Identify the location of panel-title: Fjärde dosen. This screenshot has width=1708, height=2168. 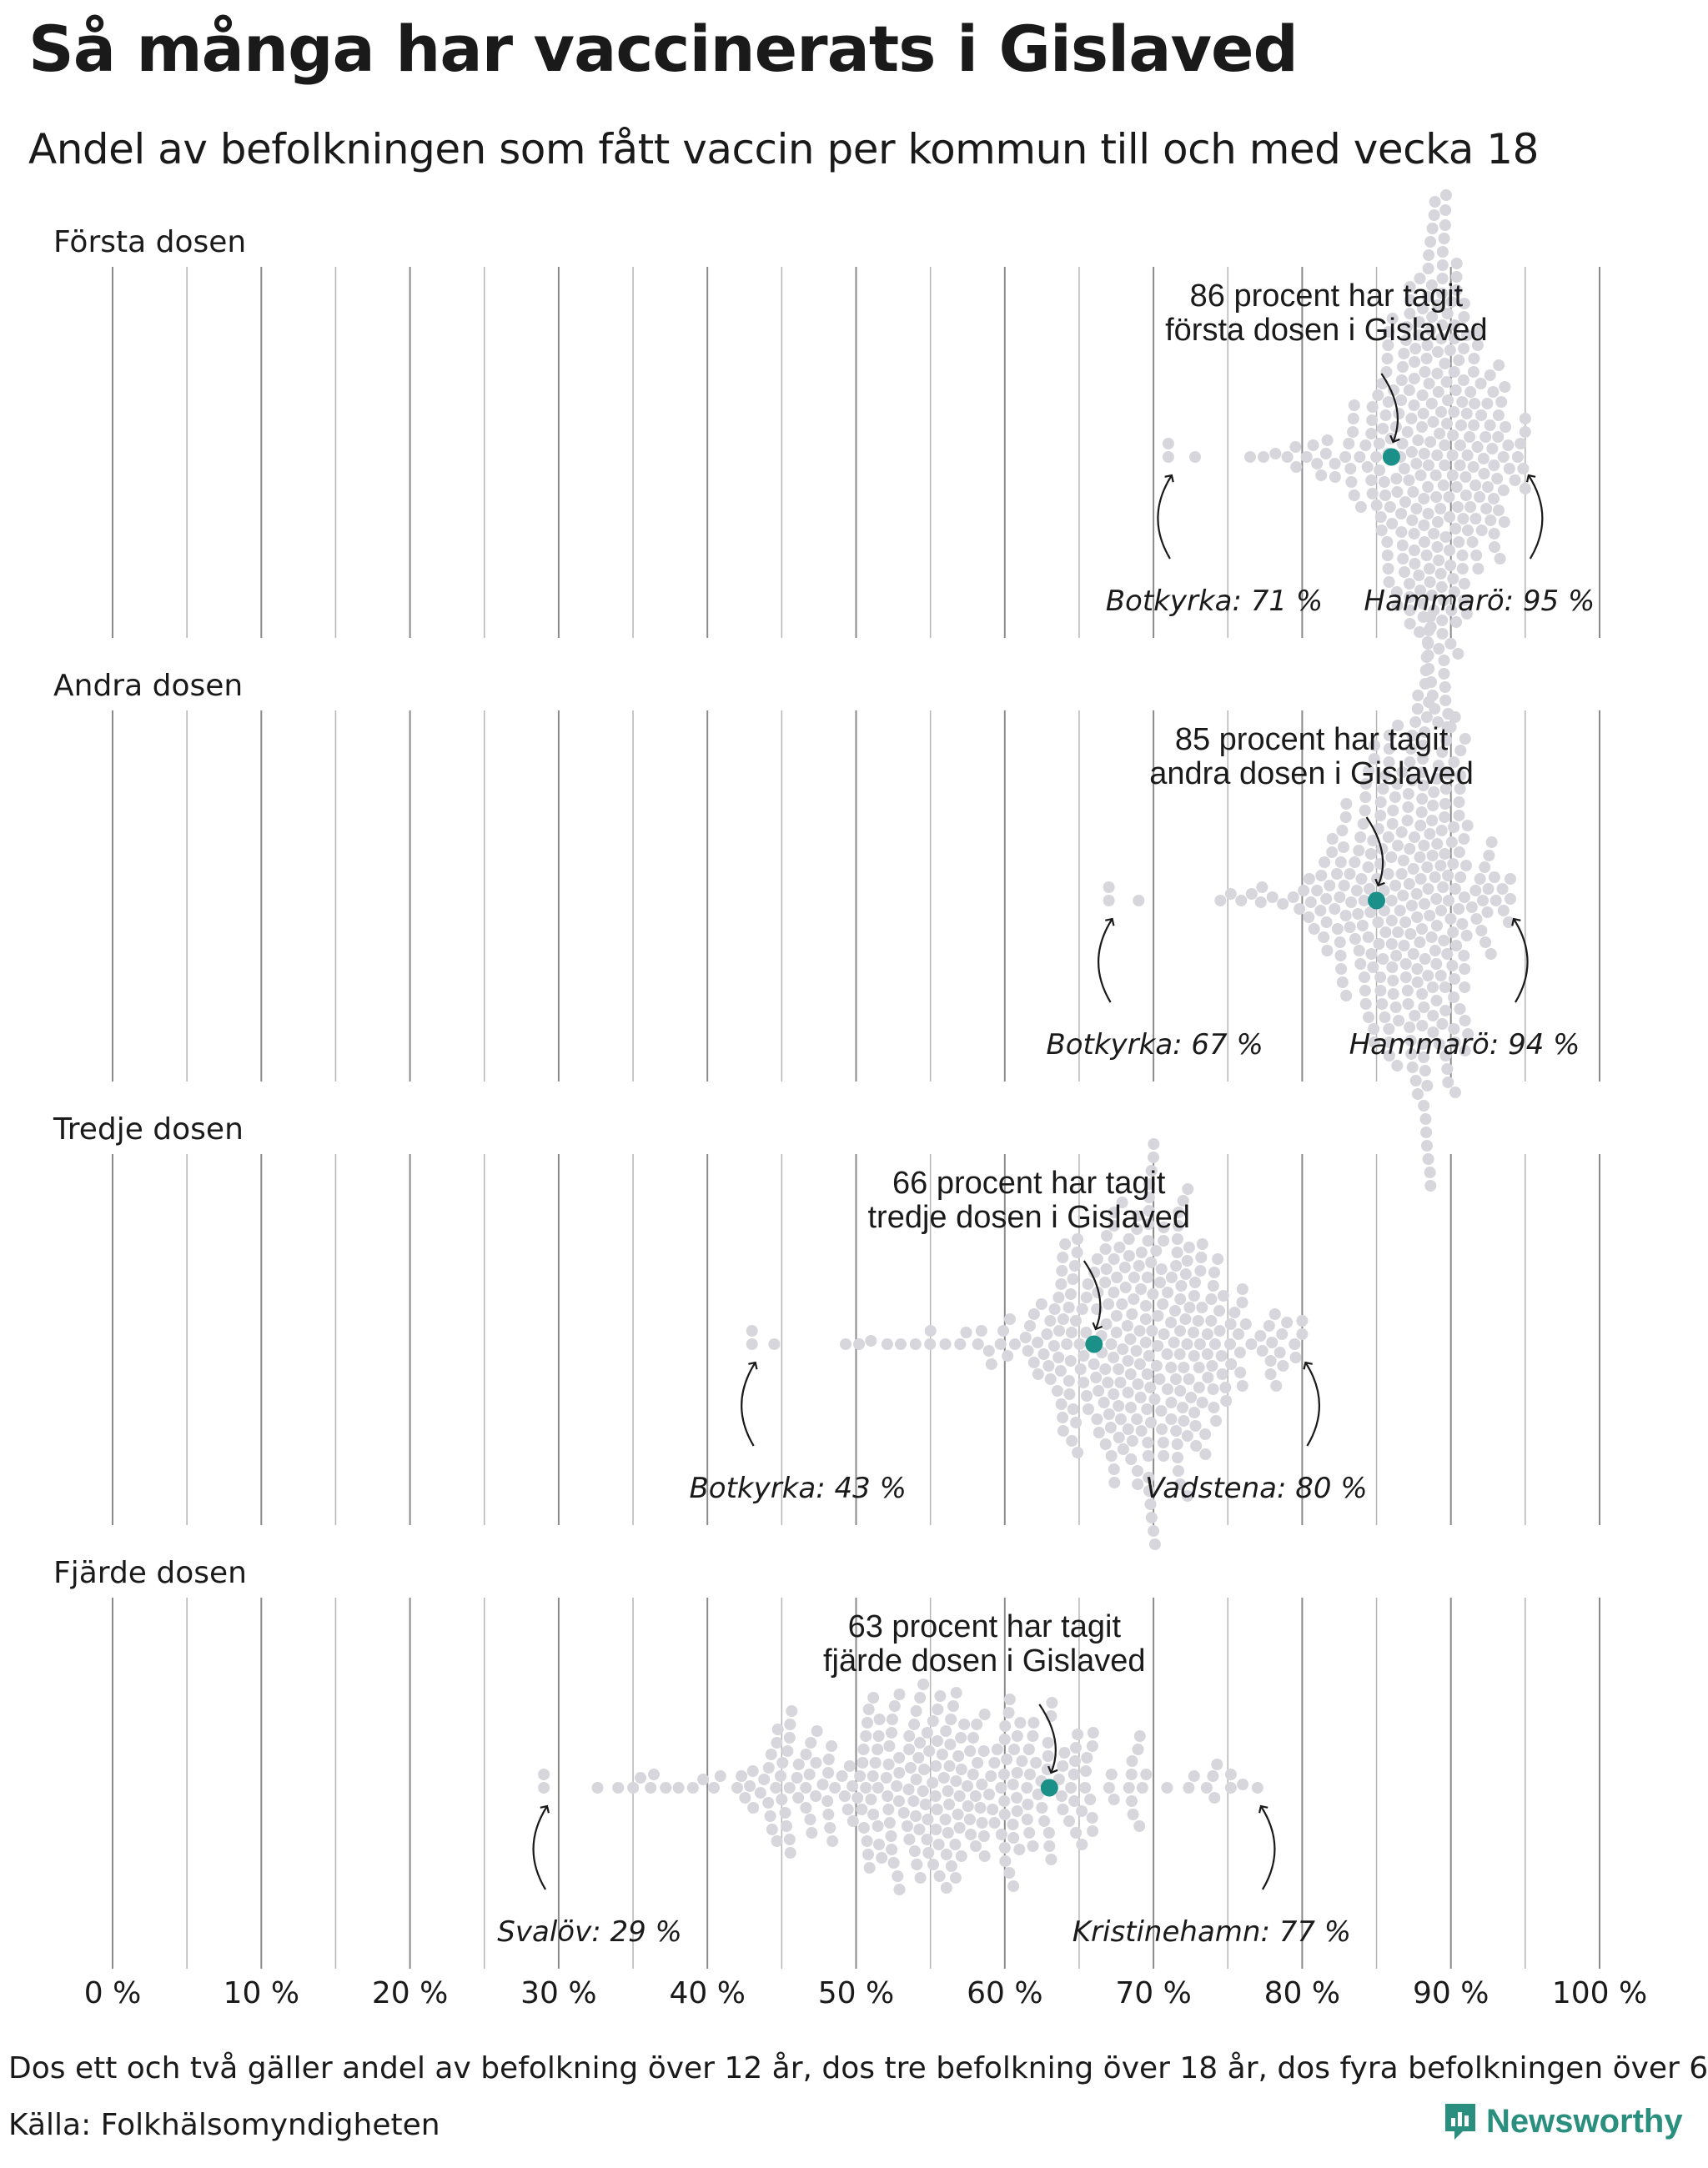
(150, 1573).